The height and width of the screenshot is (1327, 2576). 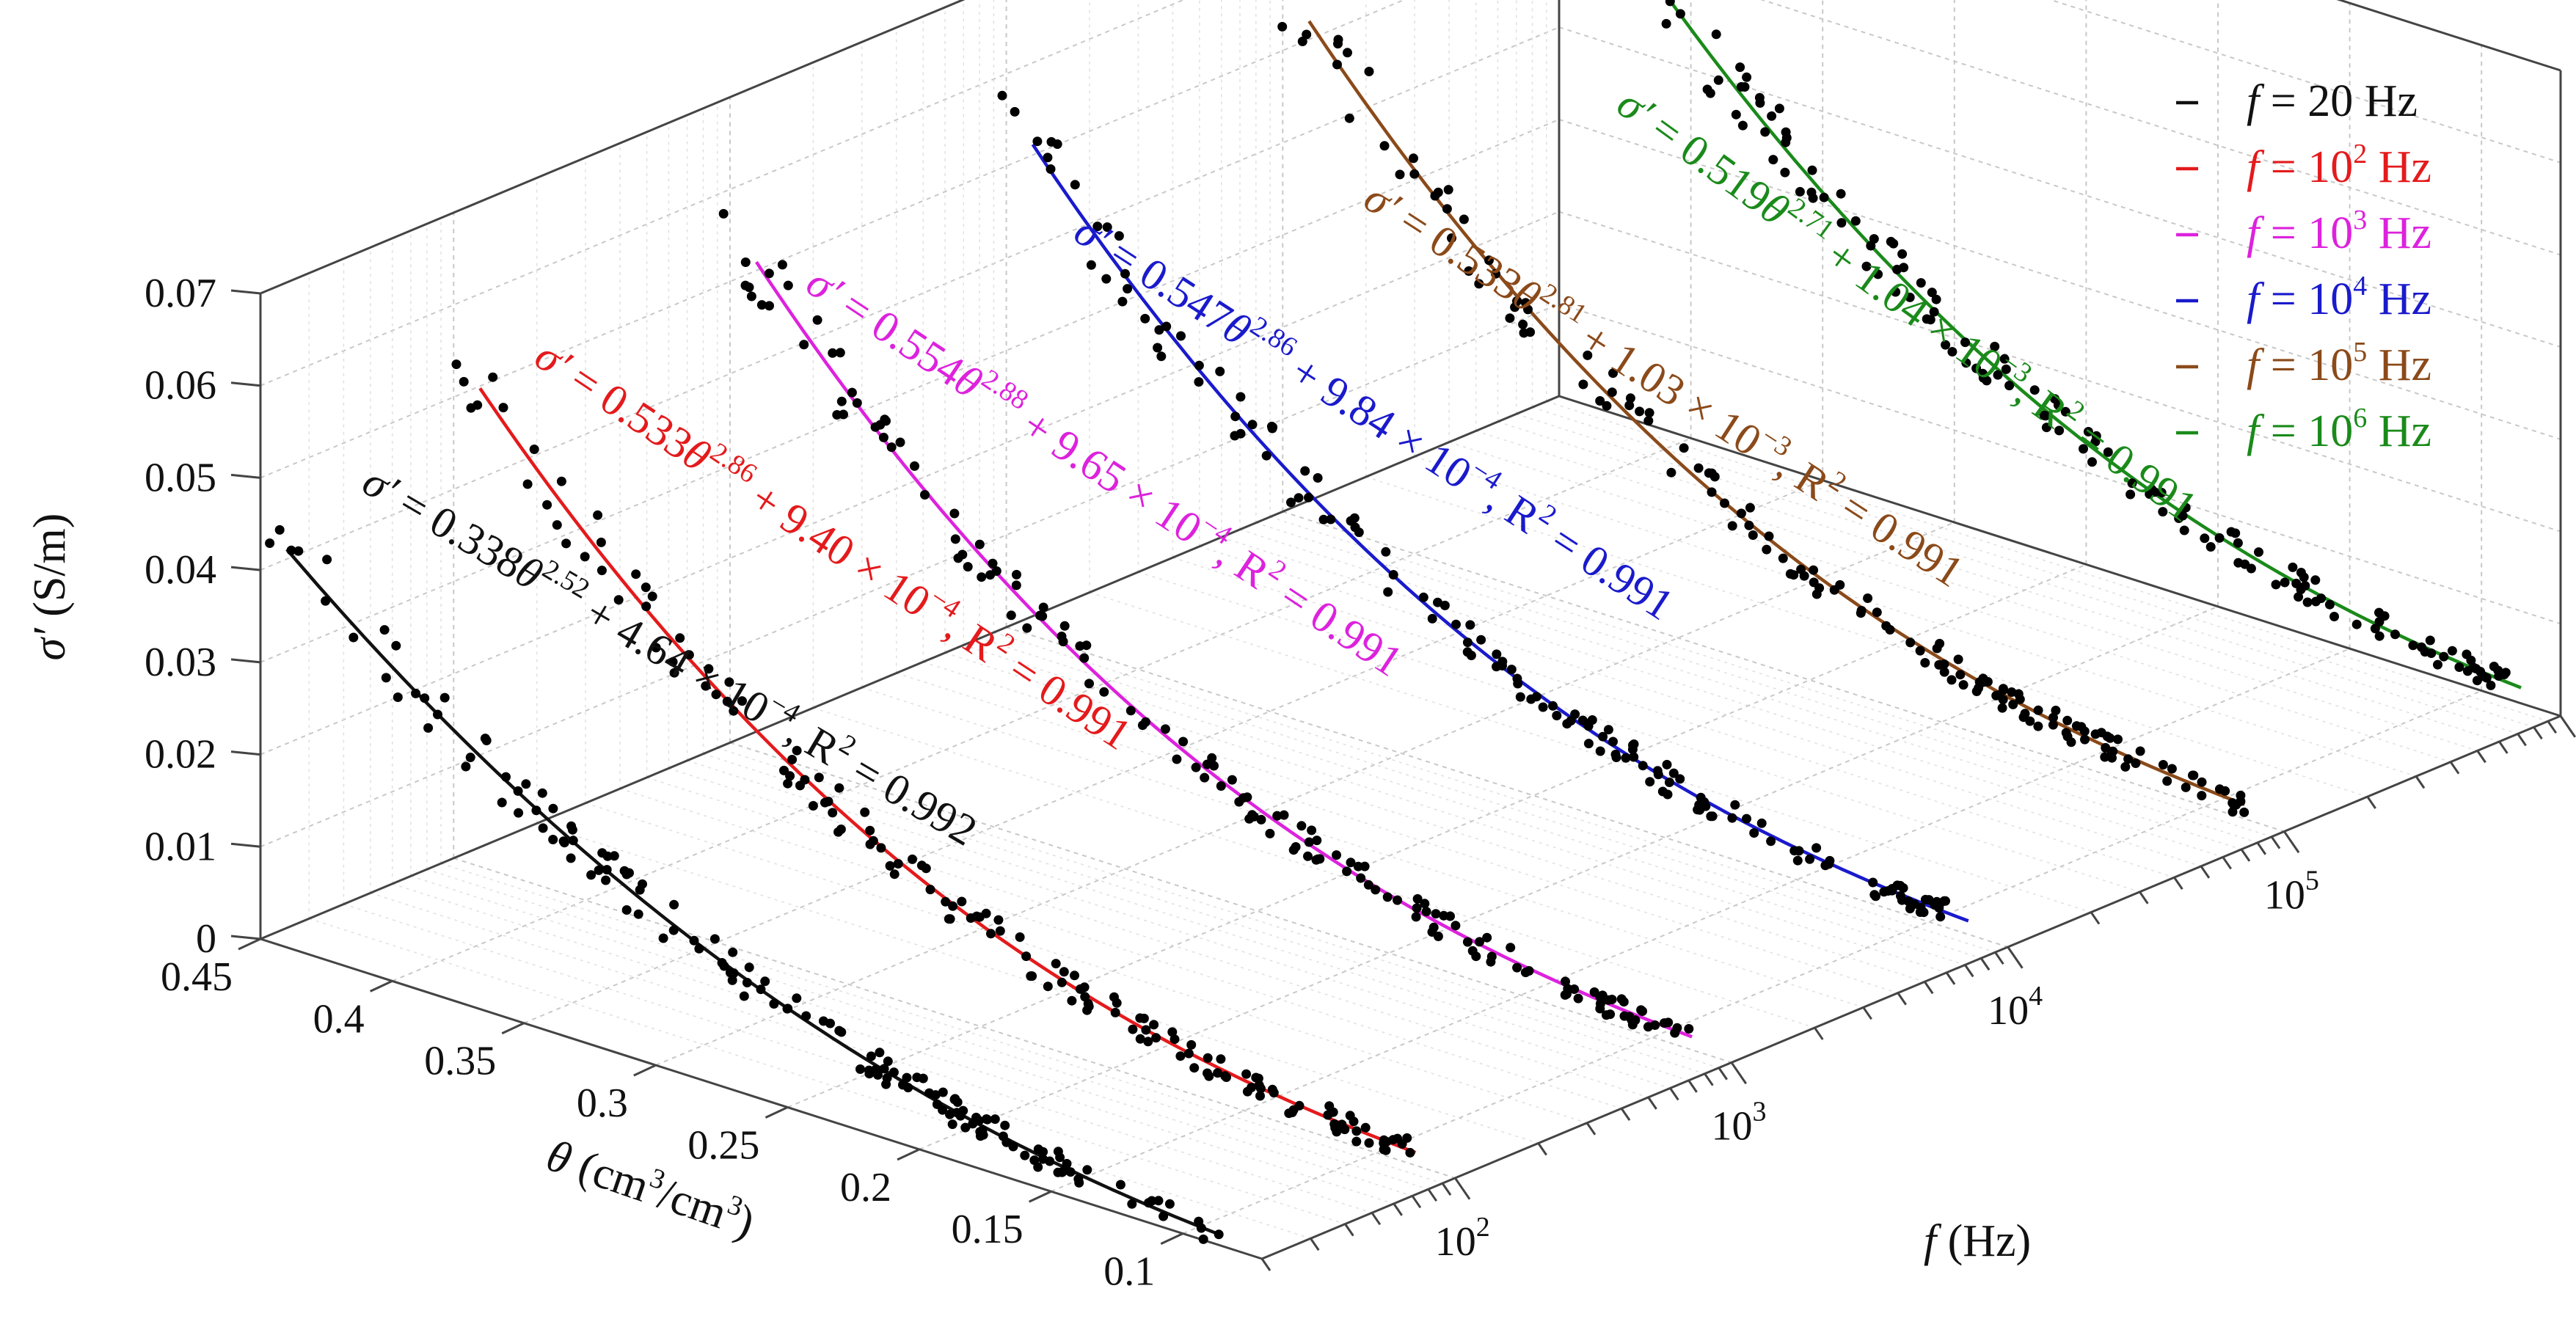 I want to click on y-tick-base: 10, so click(x=2284, y=895).